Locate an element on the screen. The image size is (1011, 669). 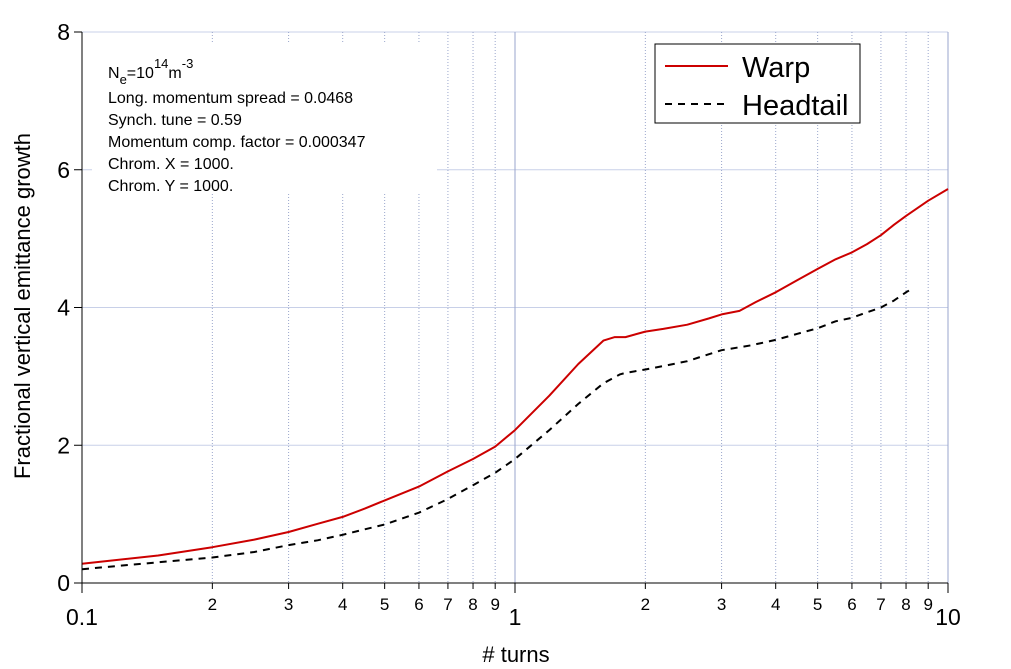
annotation-line: Synch. tune = 0.59 is located at coordinates (175, 120).